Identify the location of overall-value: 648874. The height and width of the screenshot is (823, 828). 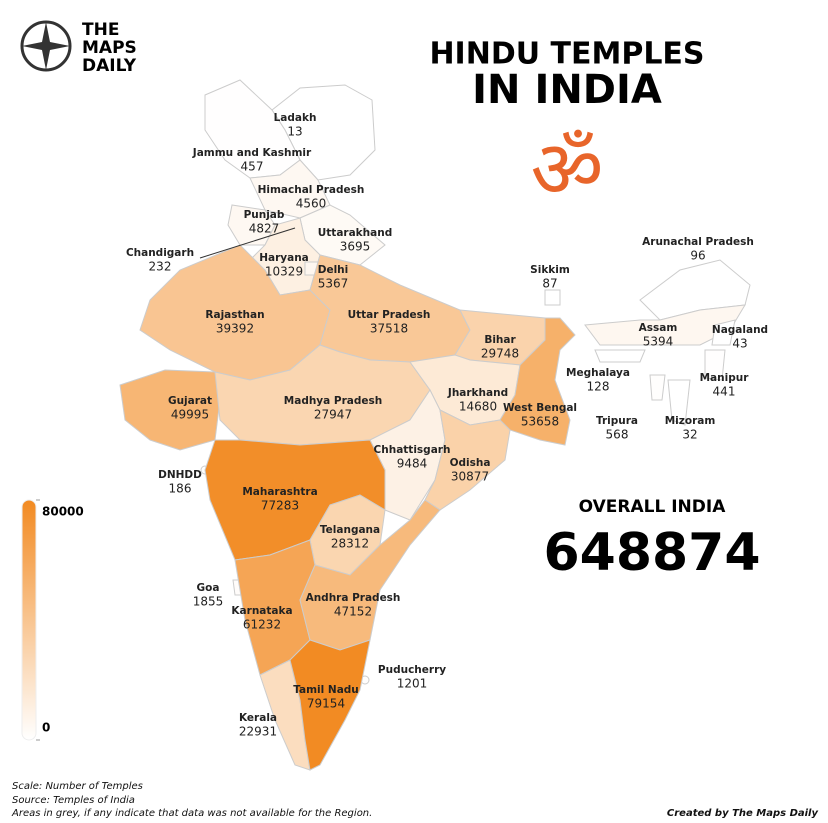
(651, 553).